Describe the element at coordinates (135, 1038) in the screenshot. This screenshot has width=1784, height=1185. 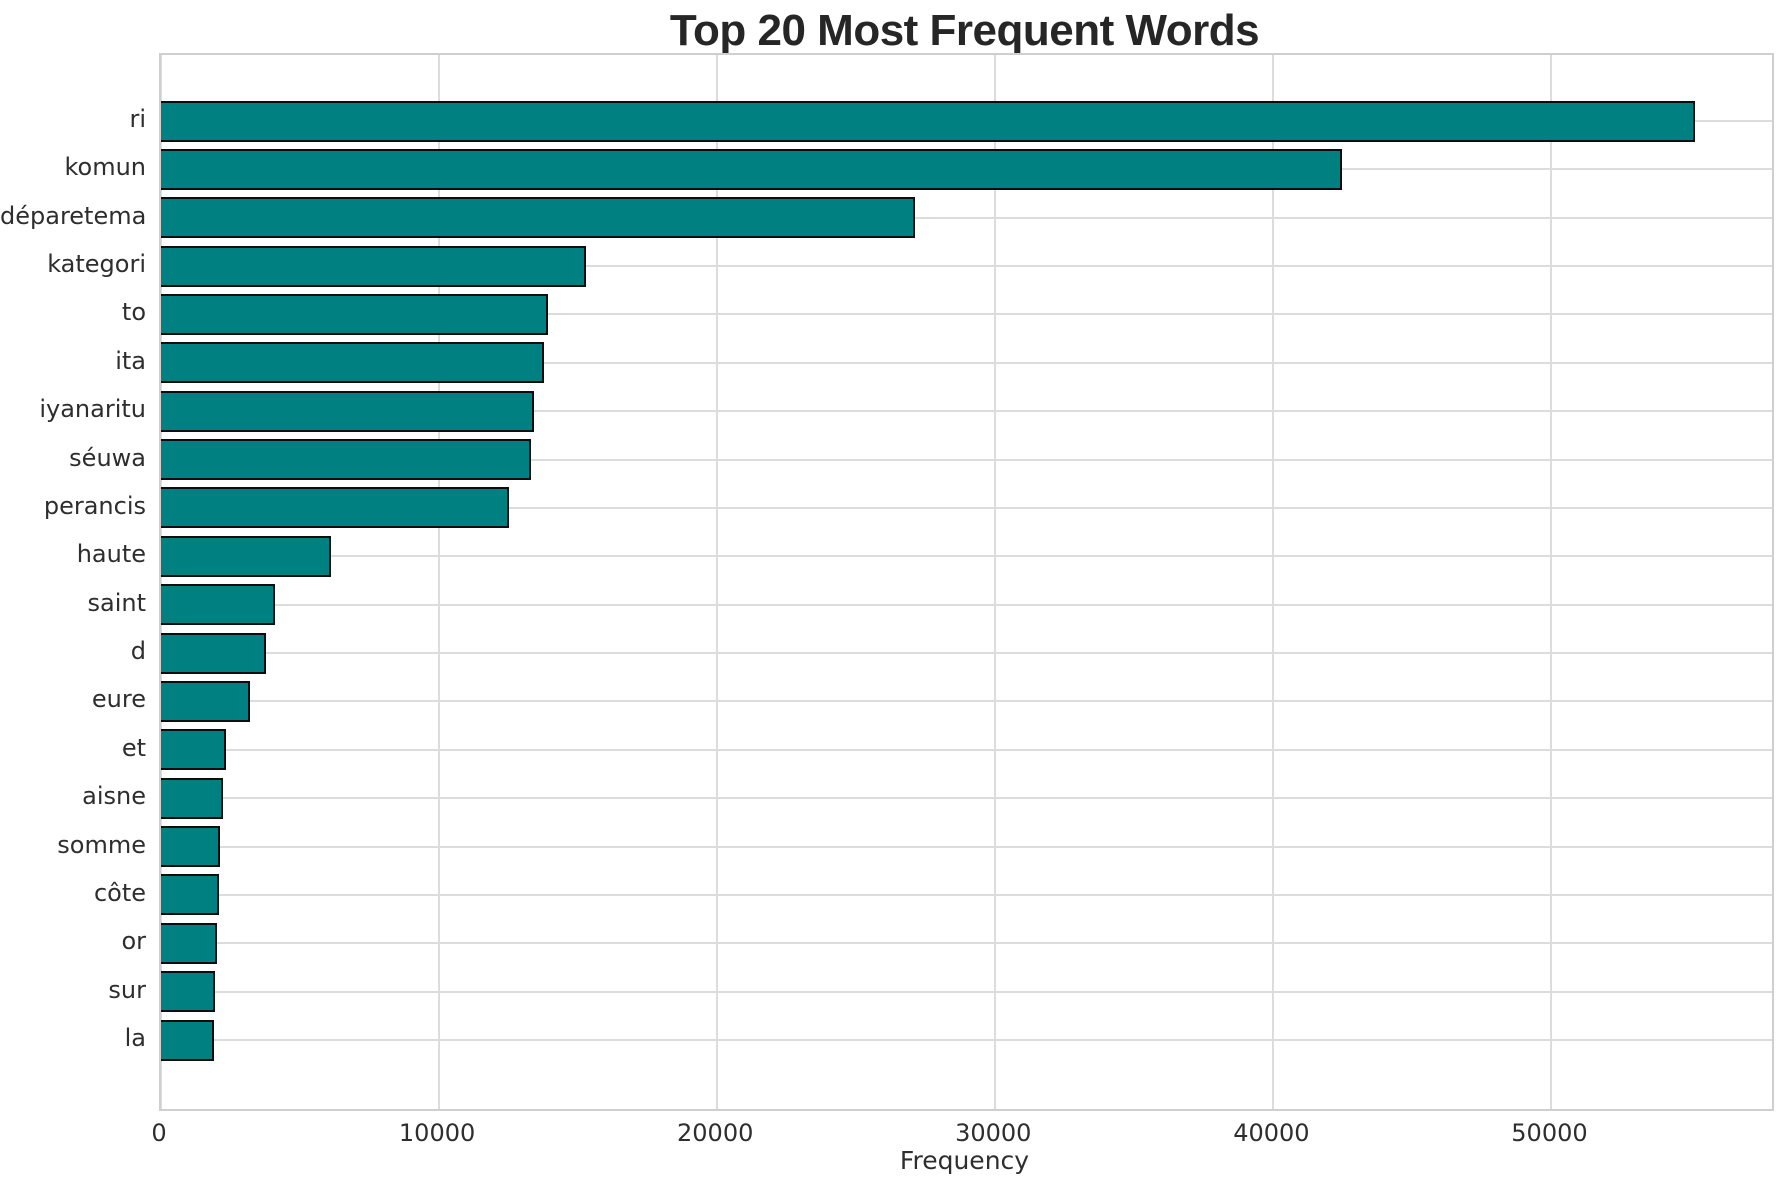
I see `y-tick-label: la` at that location.